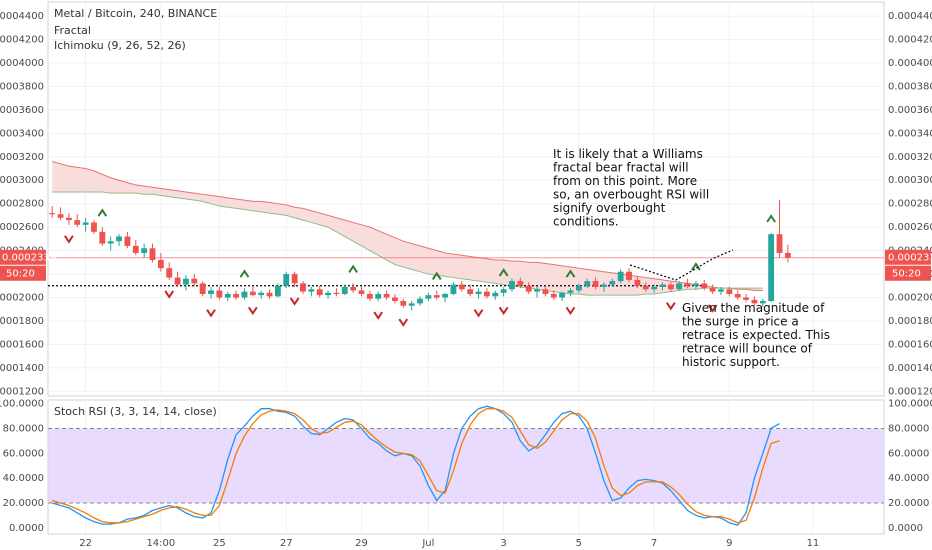  I want to click on rsi-y-tick-right: 20.0000, so click(908, 503).